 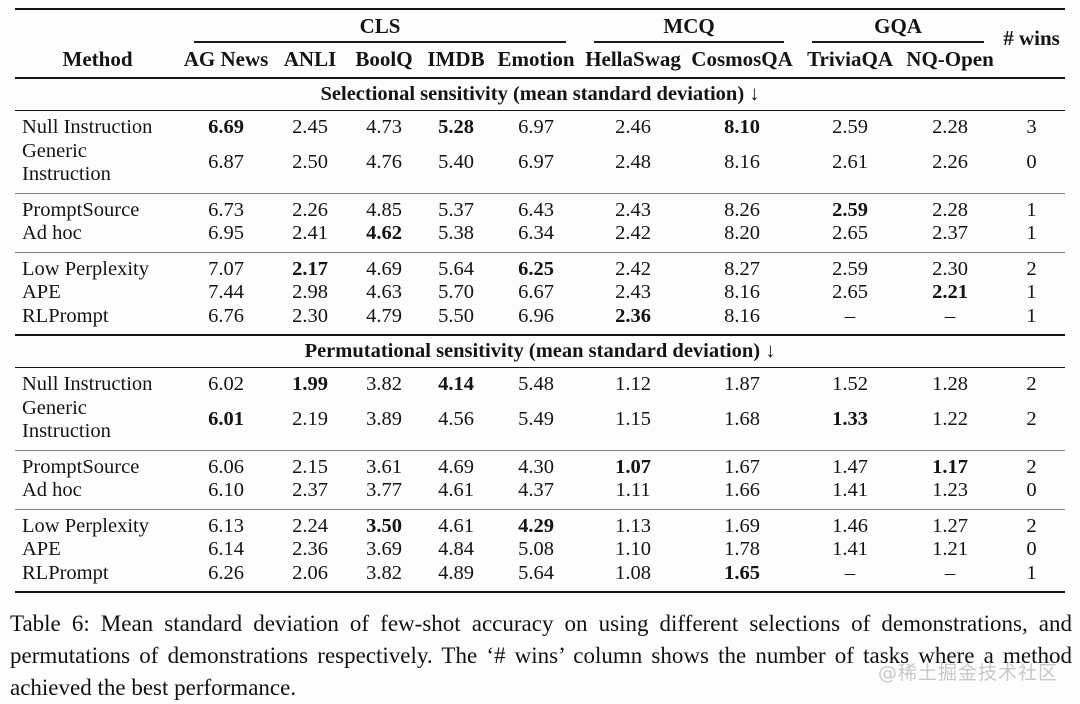 I want to click on value-cell: 4.63, so click(x=384, y=292).